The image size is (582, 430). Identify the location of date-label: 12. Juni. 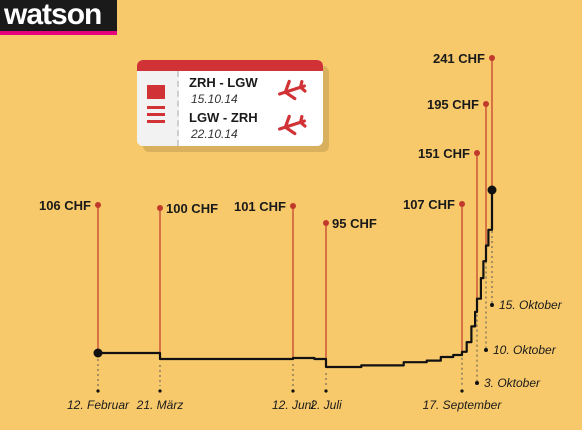
(293, 405).